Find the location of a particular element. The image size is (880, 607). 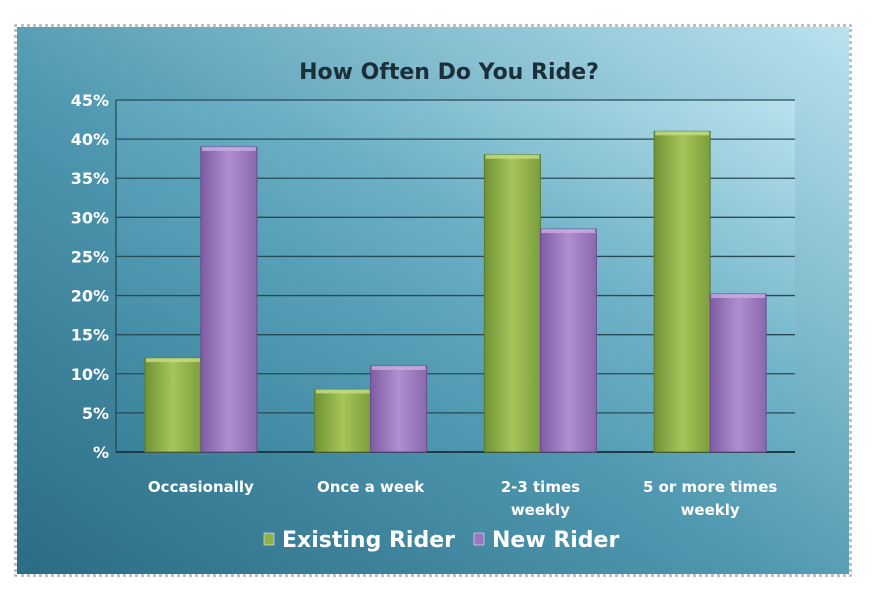

chart-title: How Often Do You Ride? is located at coordinates (449, 72).